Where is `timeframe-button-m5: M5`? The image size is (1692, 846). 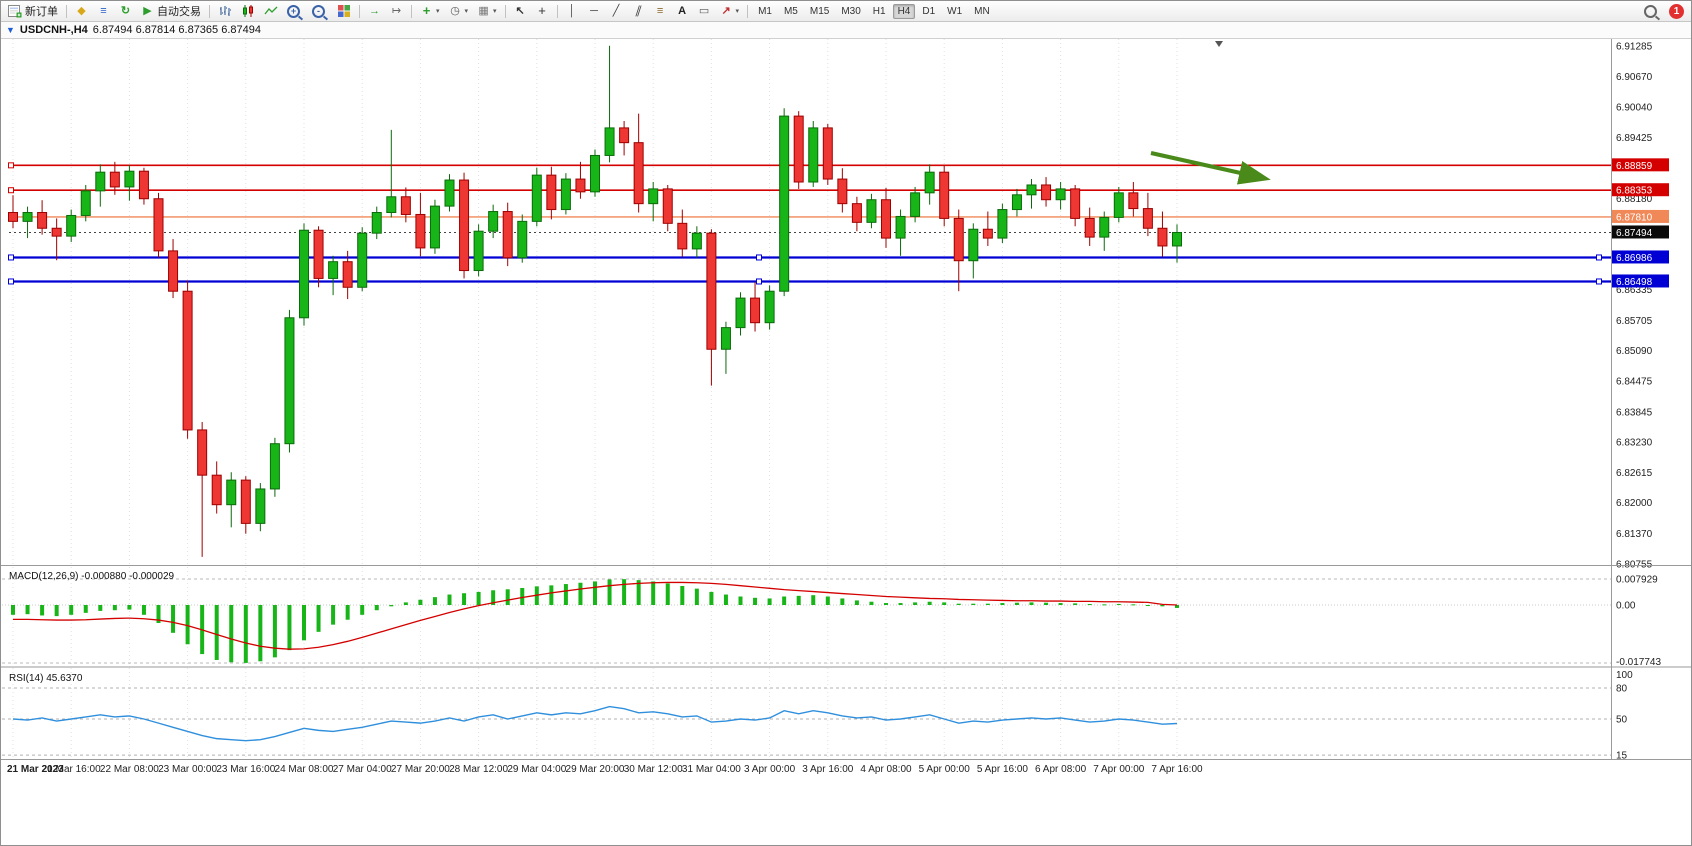 timeframe-button-m5: M5 is located at coordinates (790, 11).